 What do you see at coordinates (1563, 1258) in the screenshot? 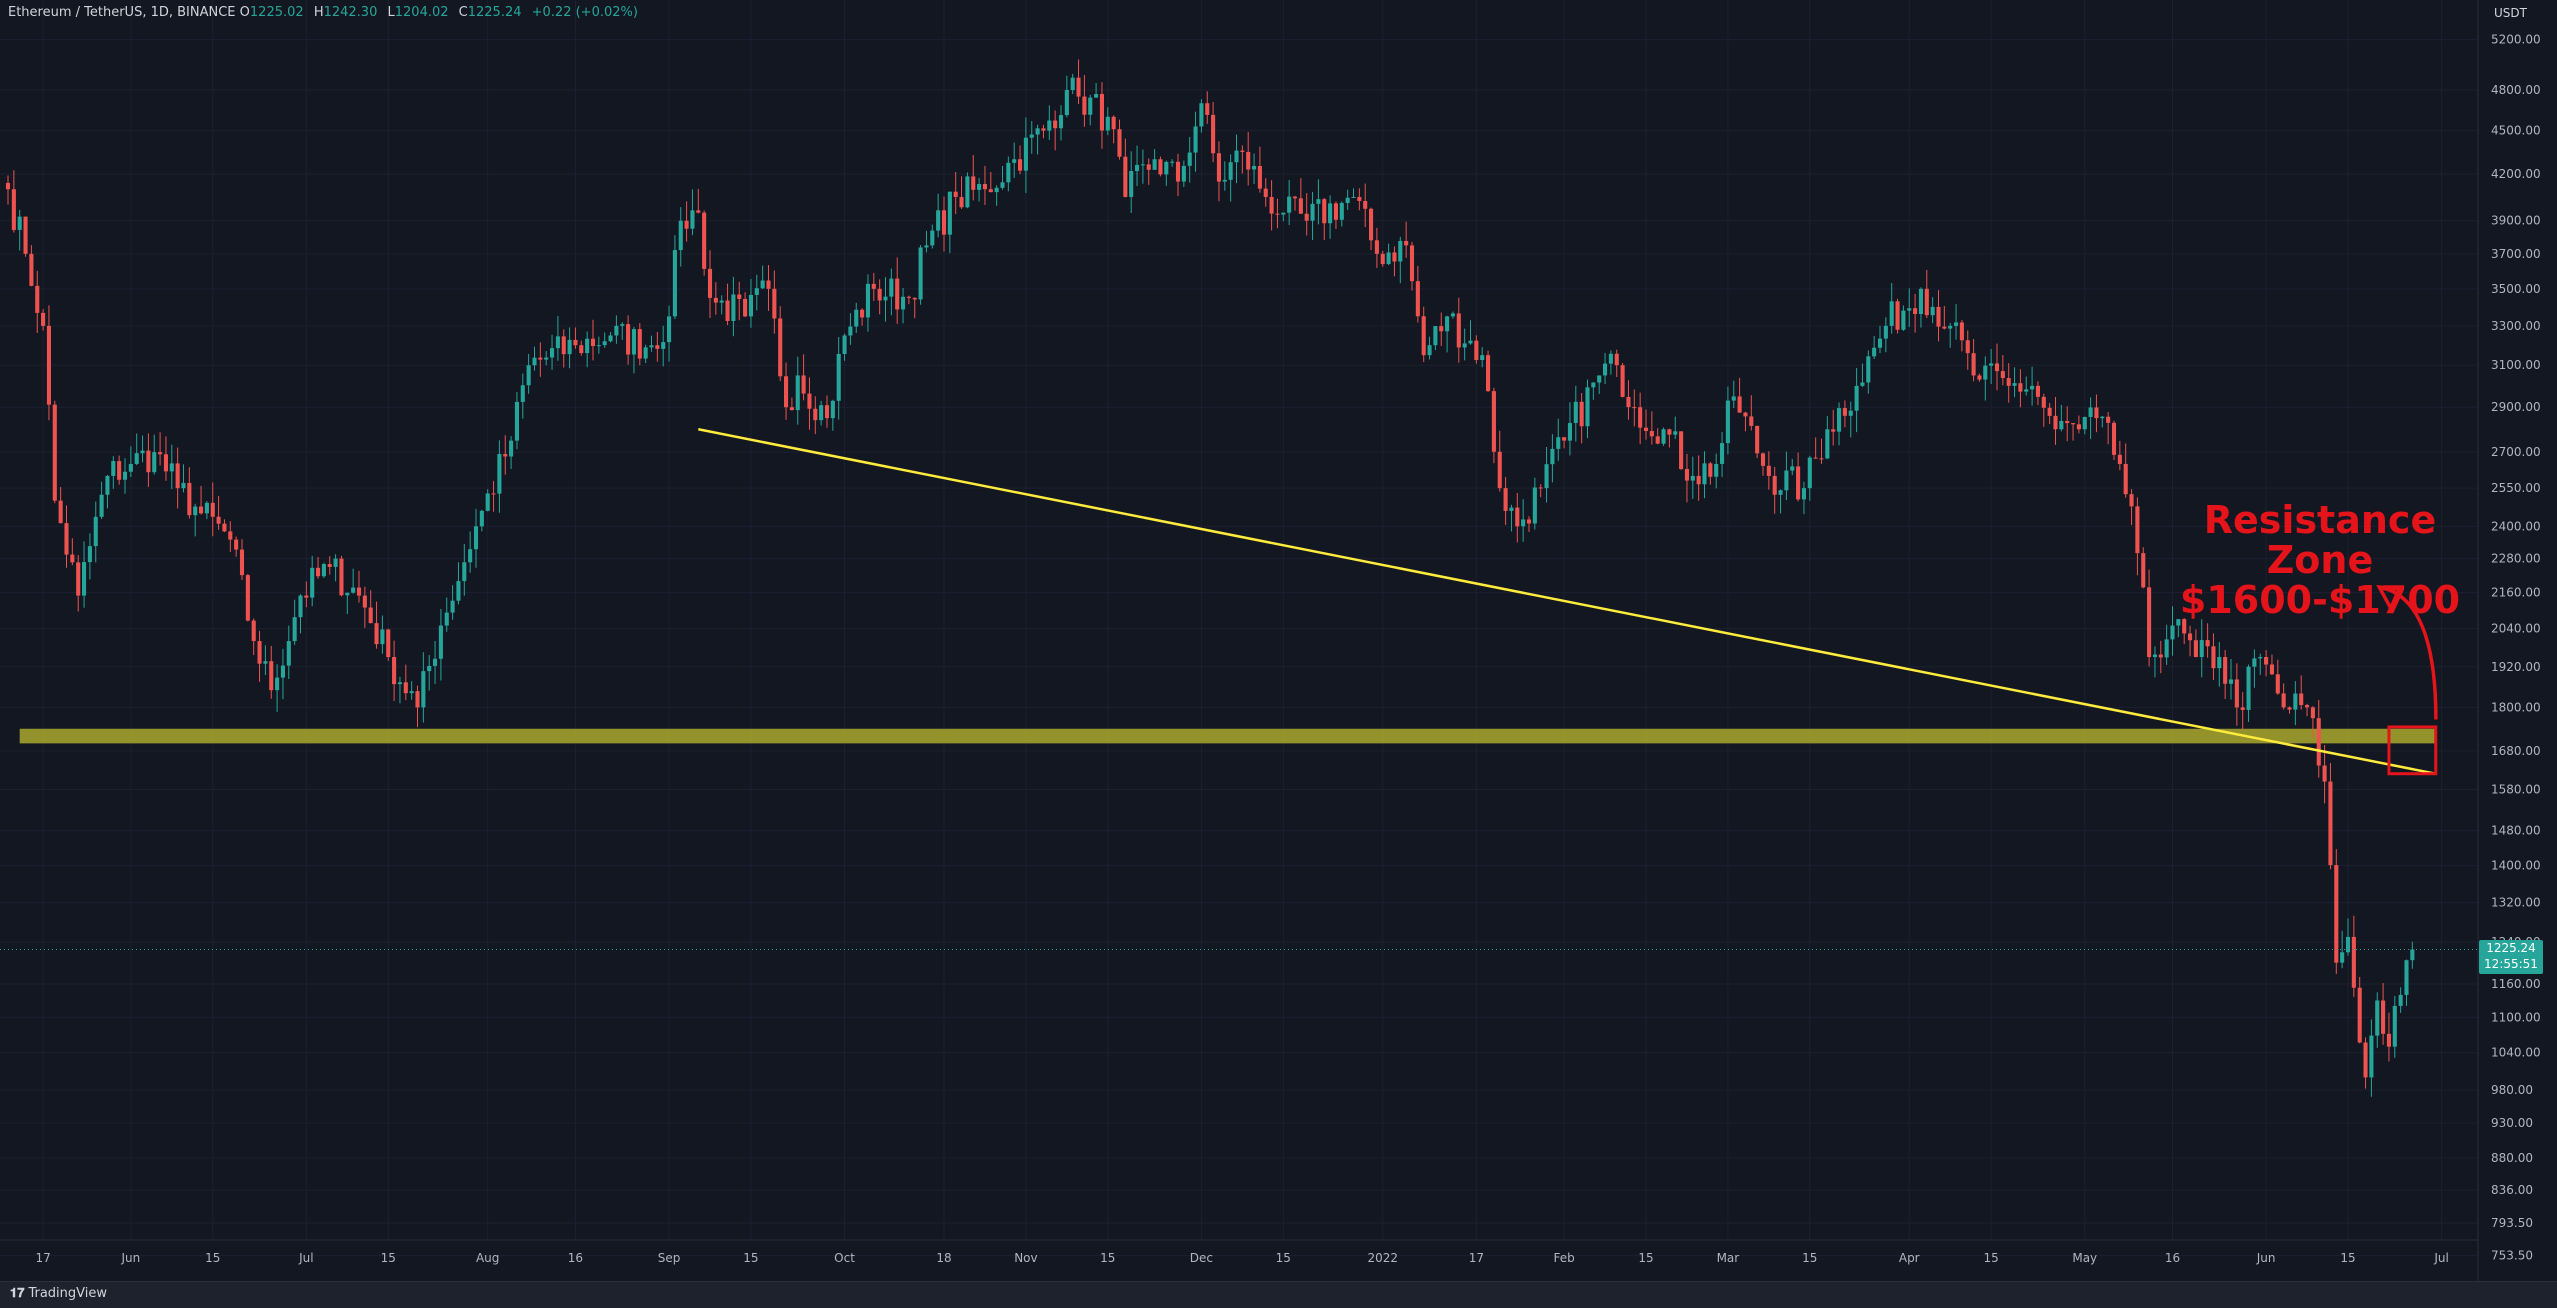
I see `x-tick-label: Feb` at bounding box center [1563, 1258].